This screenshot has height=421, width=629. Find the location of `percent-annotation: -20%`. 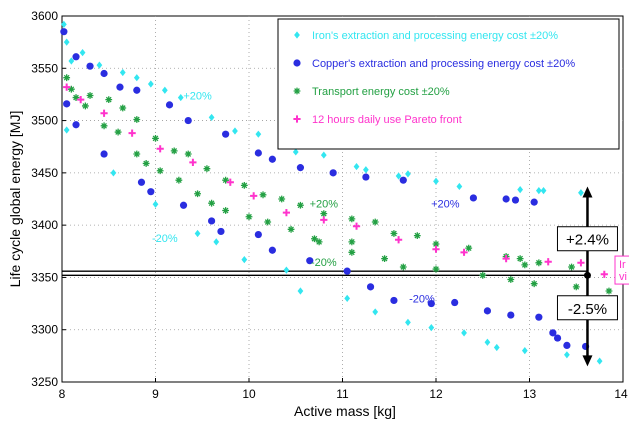

percent-annotation: -20% is located at coordinates (165, 239).